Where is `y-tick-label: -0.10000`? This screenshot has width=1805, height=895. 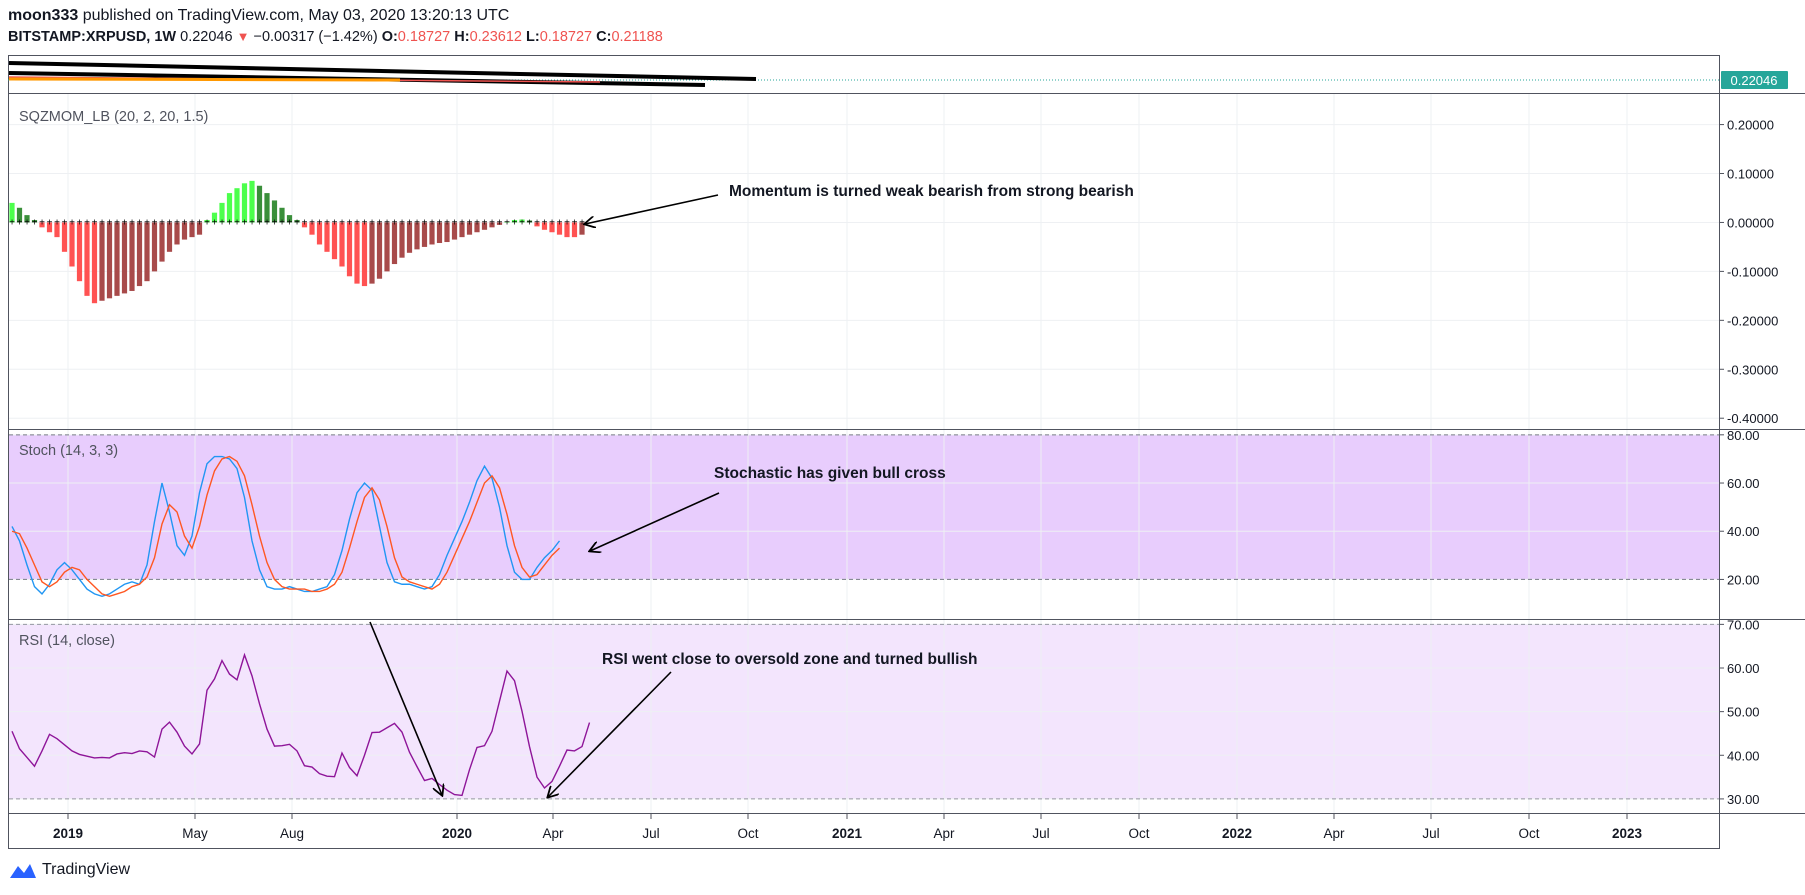
y-tick-label: -0.10000 is located at coordinates (1752, 271).